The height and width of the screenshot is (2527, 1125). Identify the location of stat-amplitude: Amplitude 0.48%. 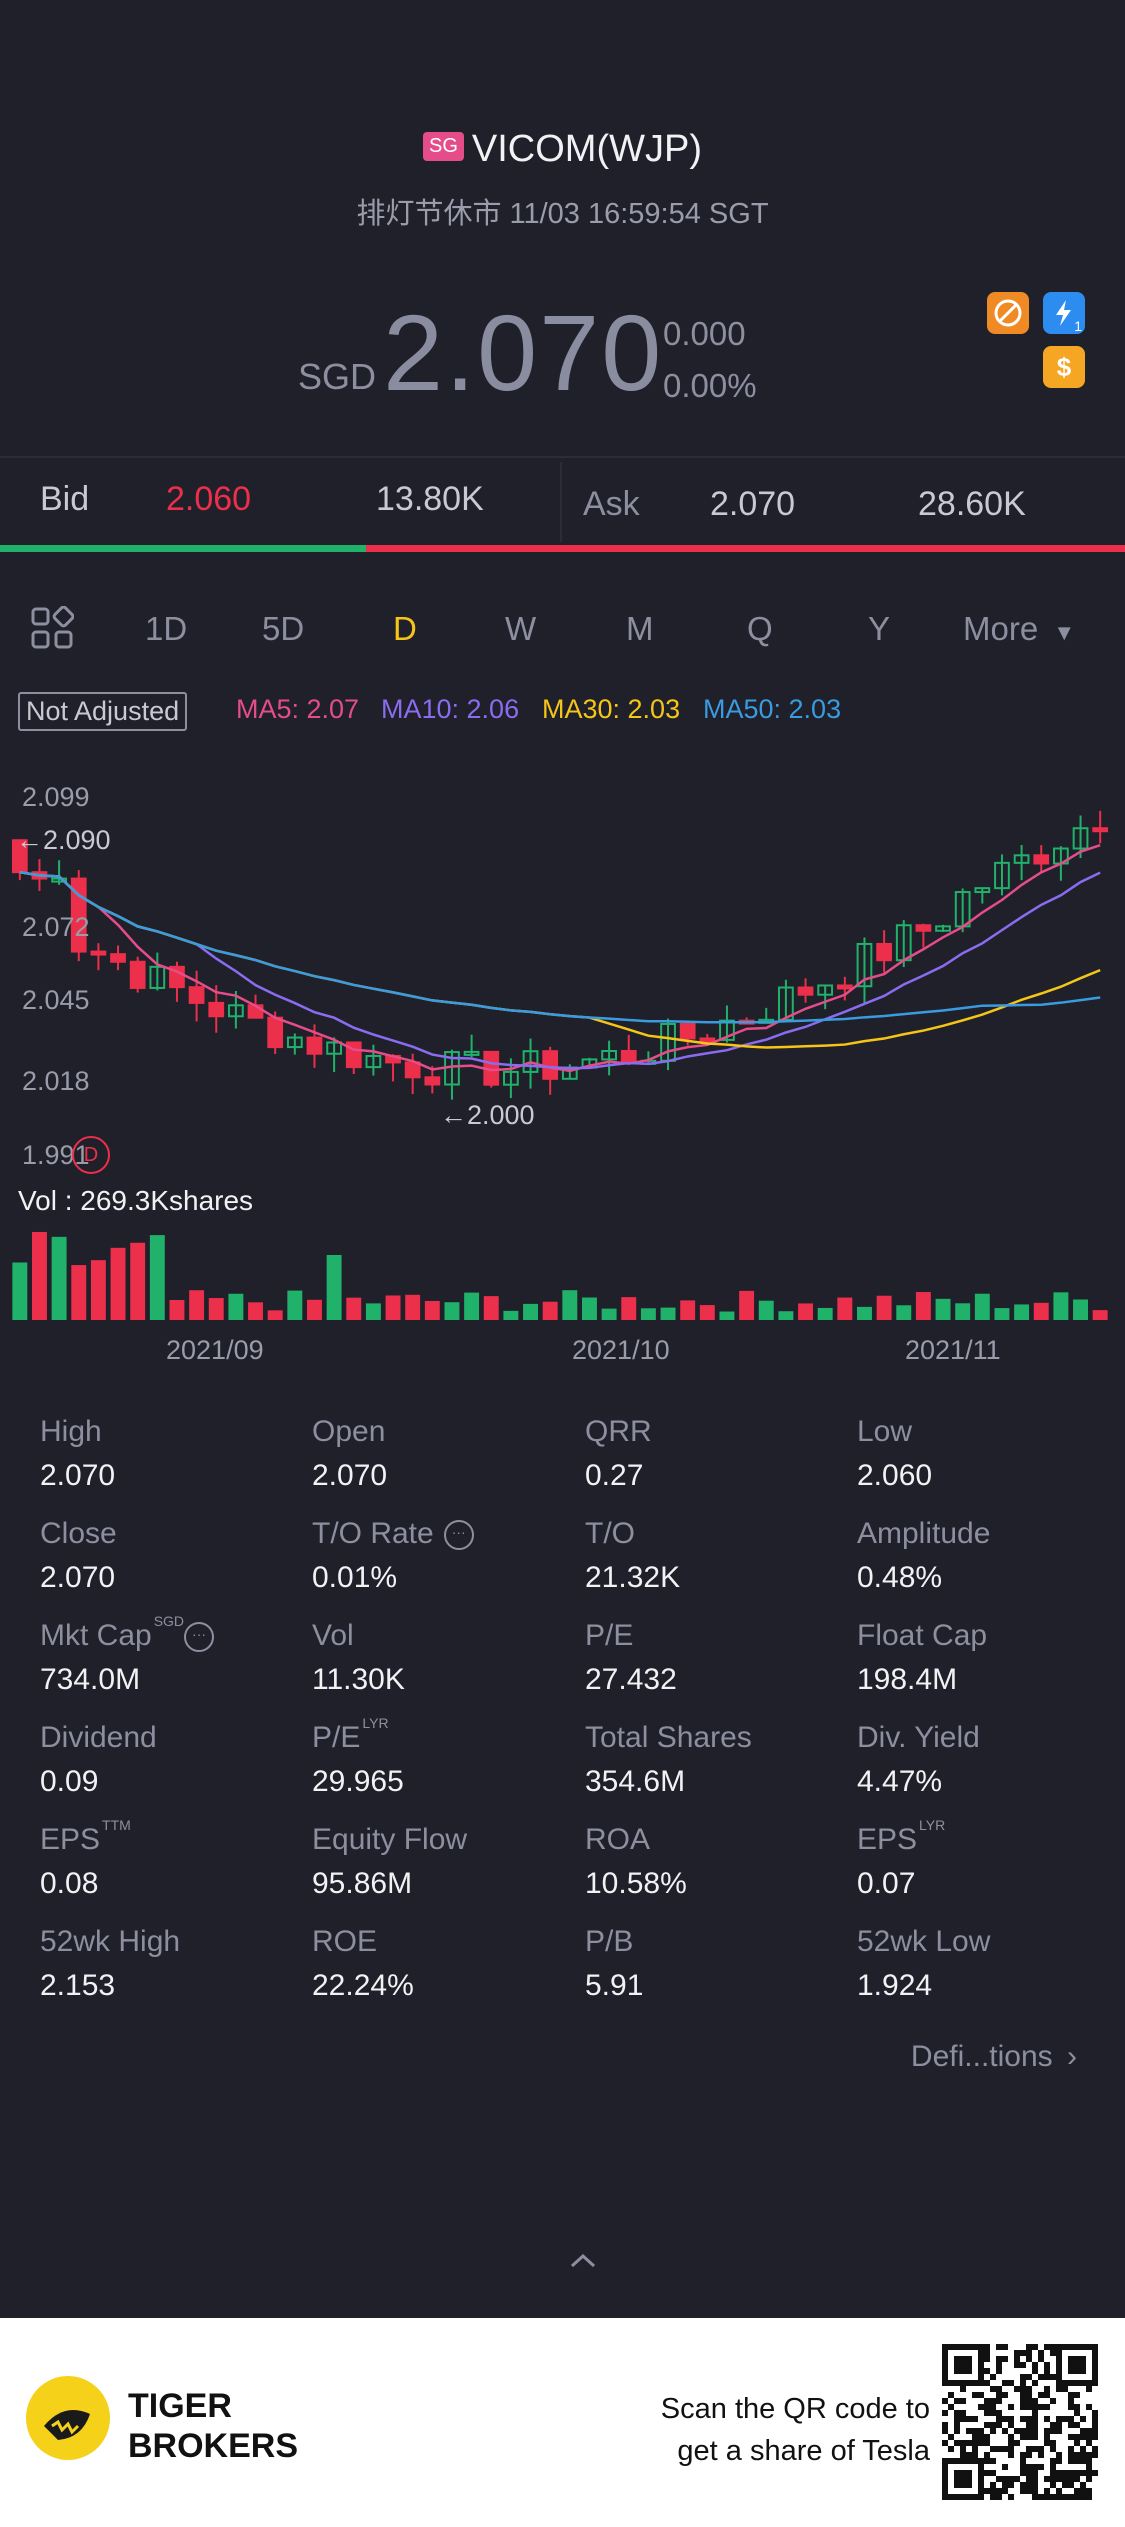
(987, 1556).